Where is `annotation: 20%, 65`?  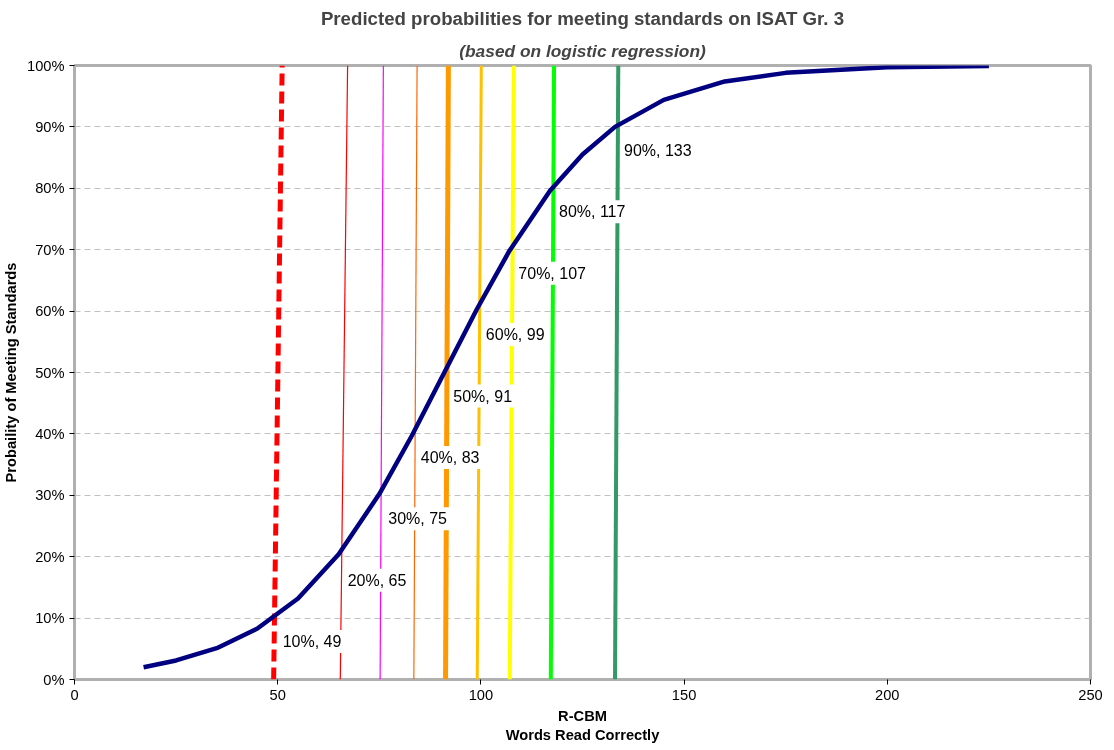 annotation: 20%, 65 is located at coordinates (377, 580).